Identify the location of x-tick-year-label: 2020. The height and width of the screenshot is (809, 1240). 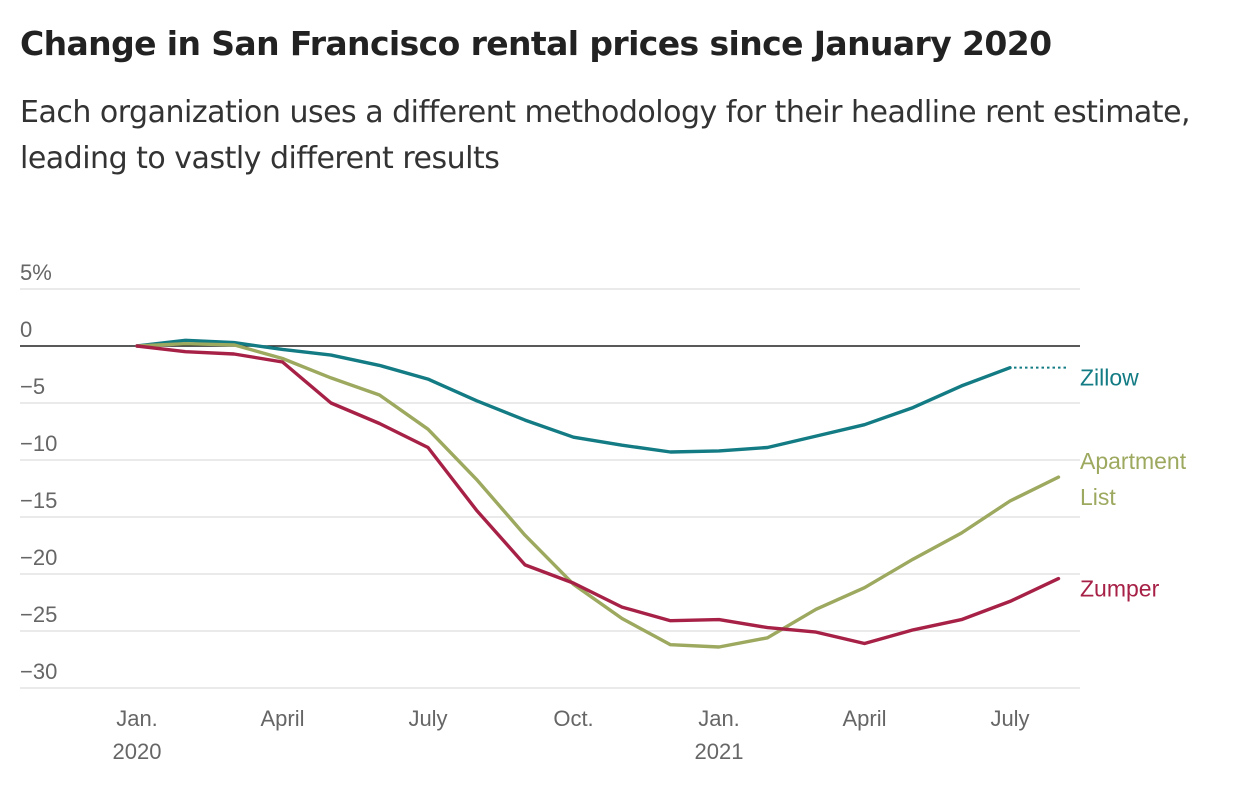
(137, 751).